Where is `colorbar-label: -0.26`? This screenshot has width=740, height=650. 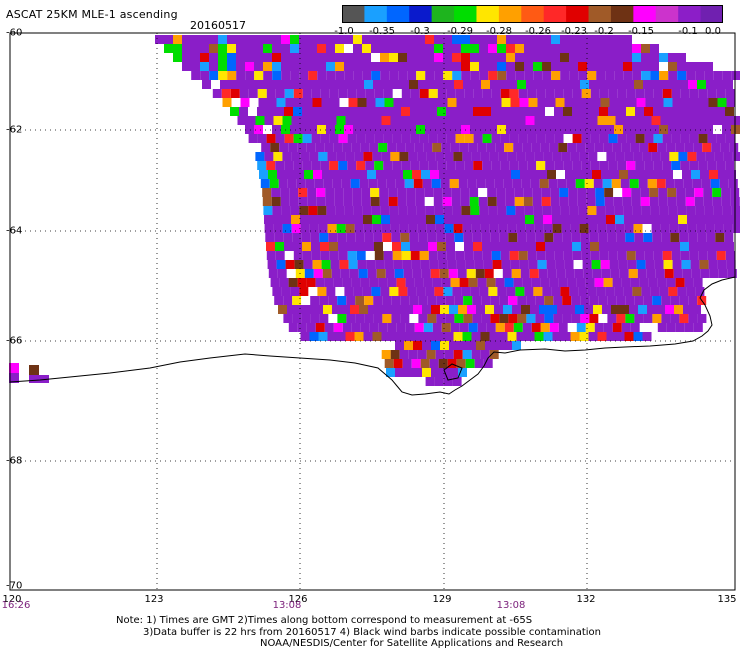 colorbar-label: -0.26 is located at coordinates (538, 31).